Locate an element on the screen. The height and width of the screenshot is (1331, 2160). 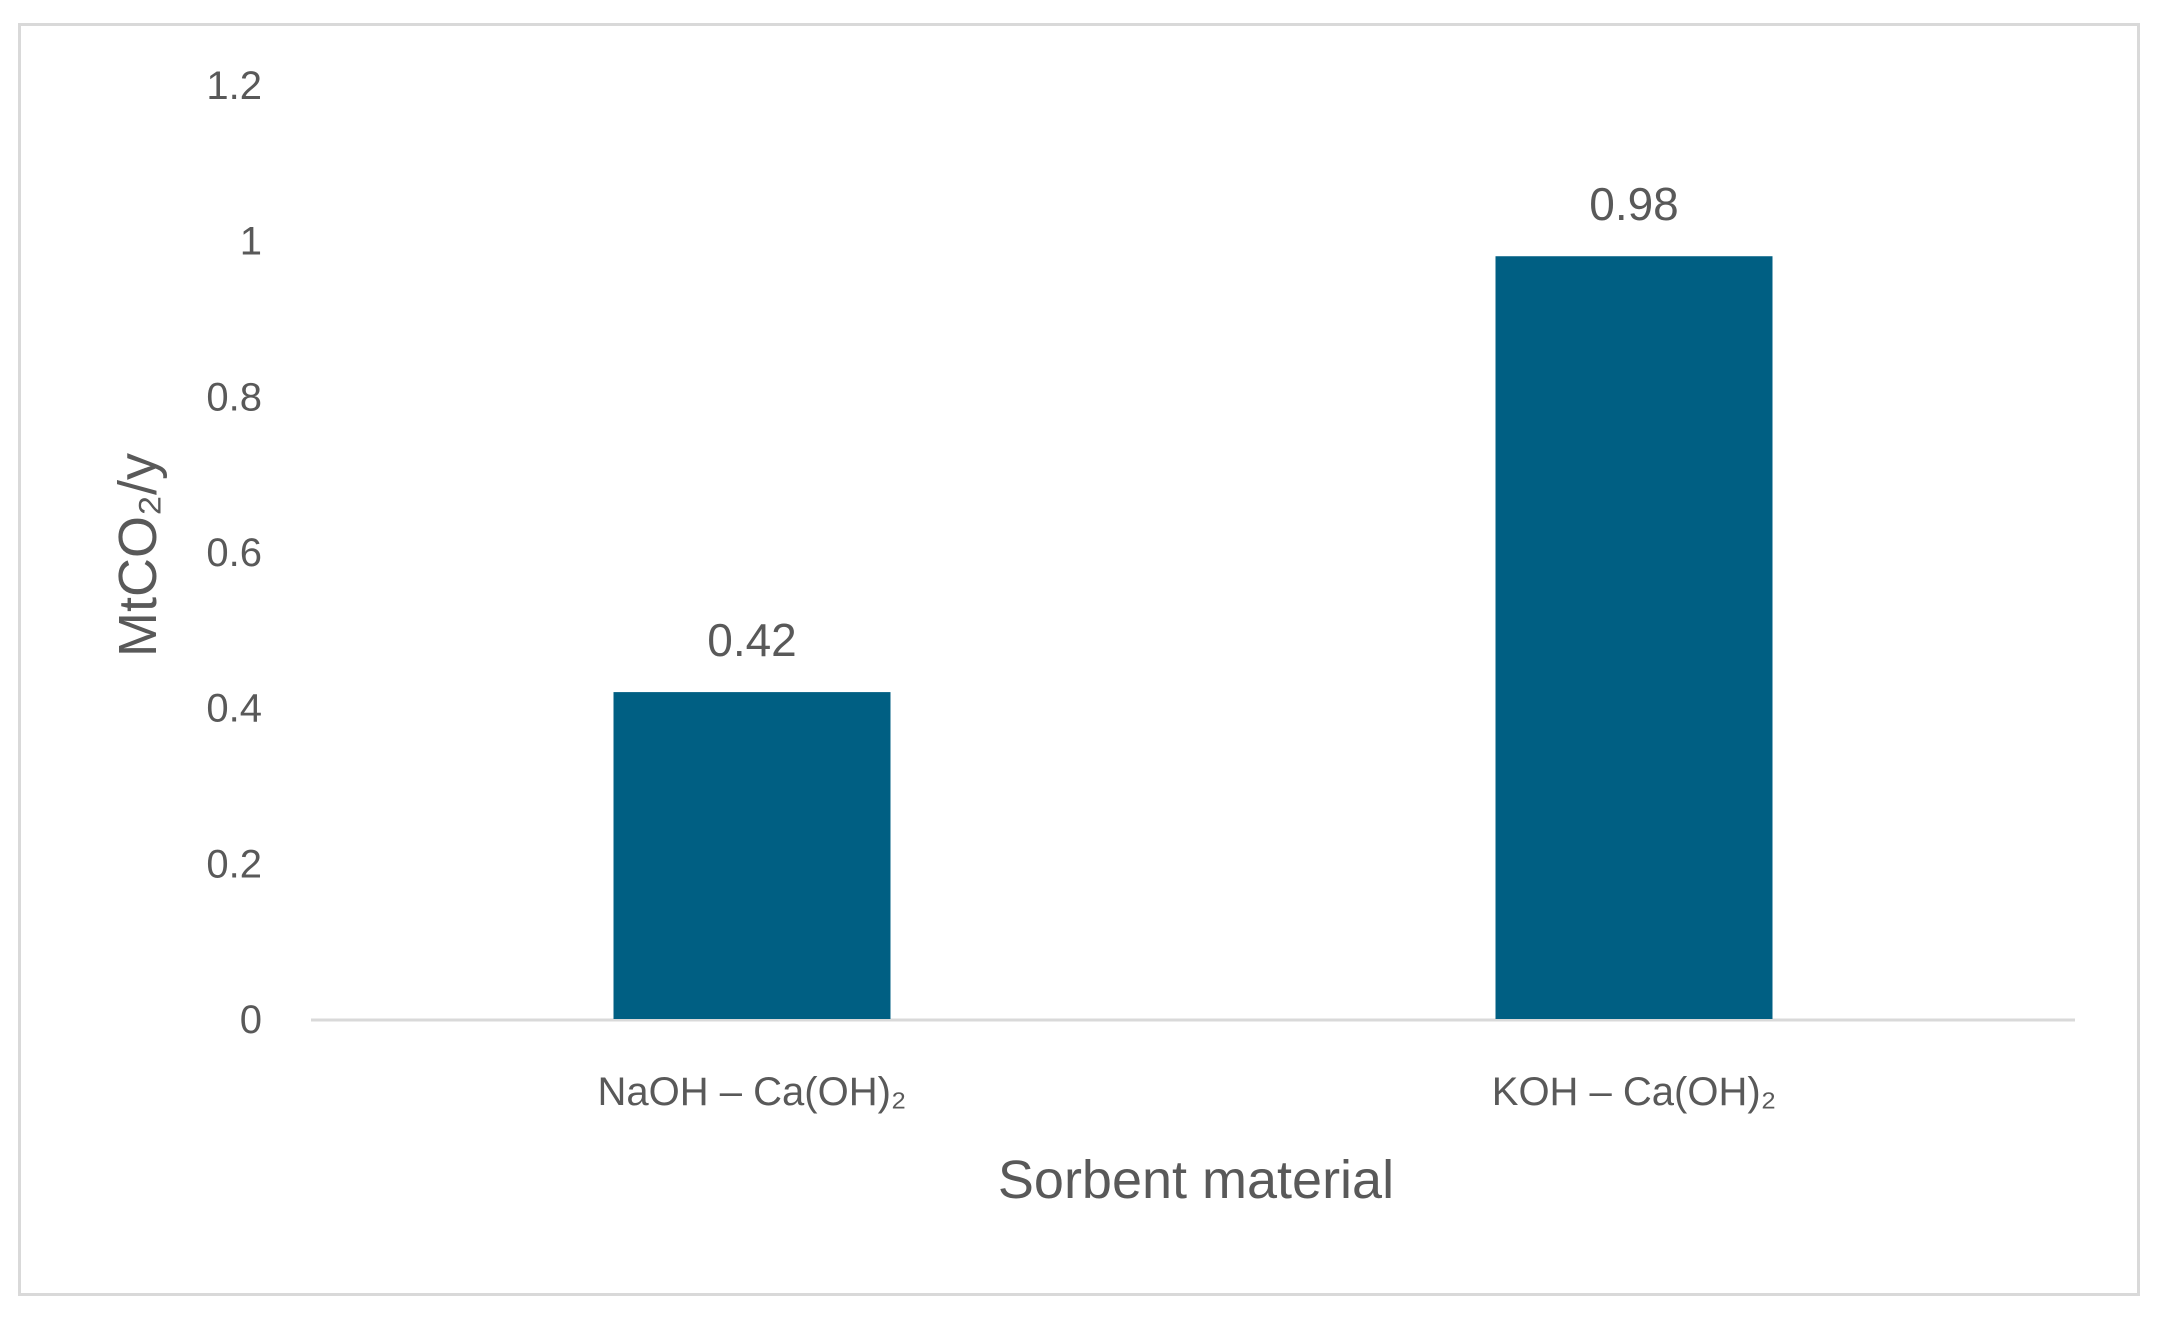
y-axis-title: MtCO₂/y is located at coordinates (138, 555).